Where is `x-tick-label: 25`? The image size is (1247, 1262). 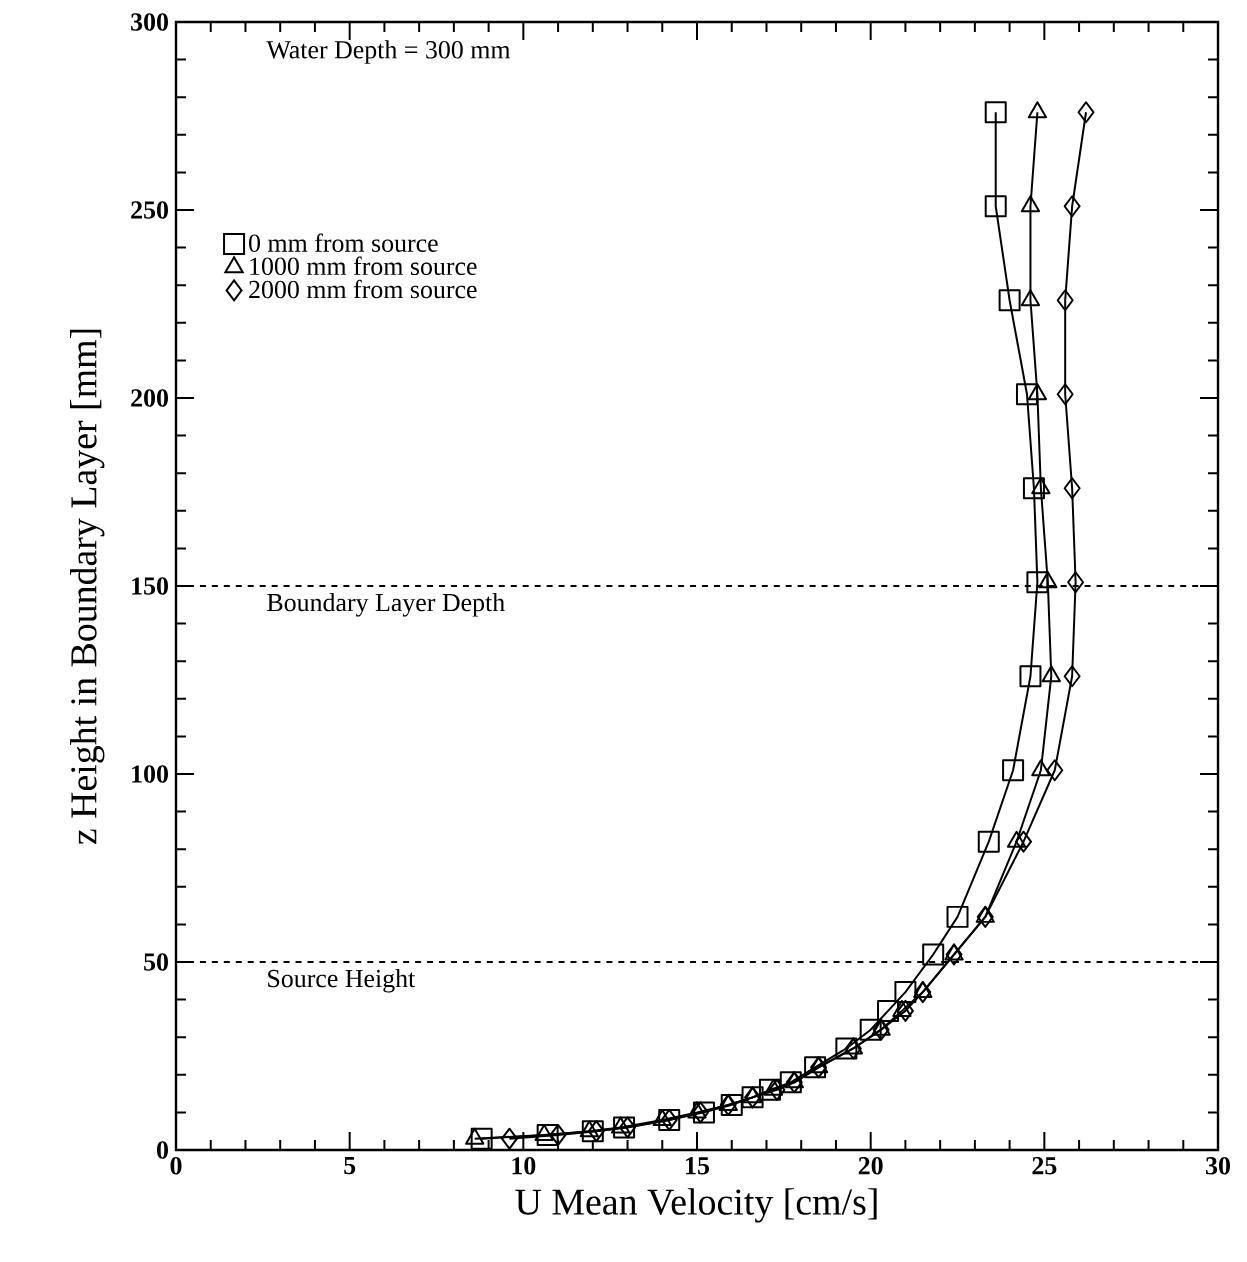 x-tick-label: 25 is located at coordinates (1044, 1166).